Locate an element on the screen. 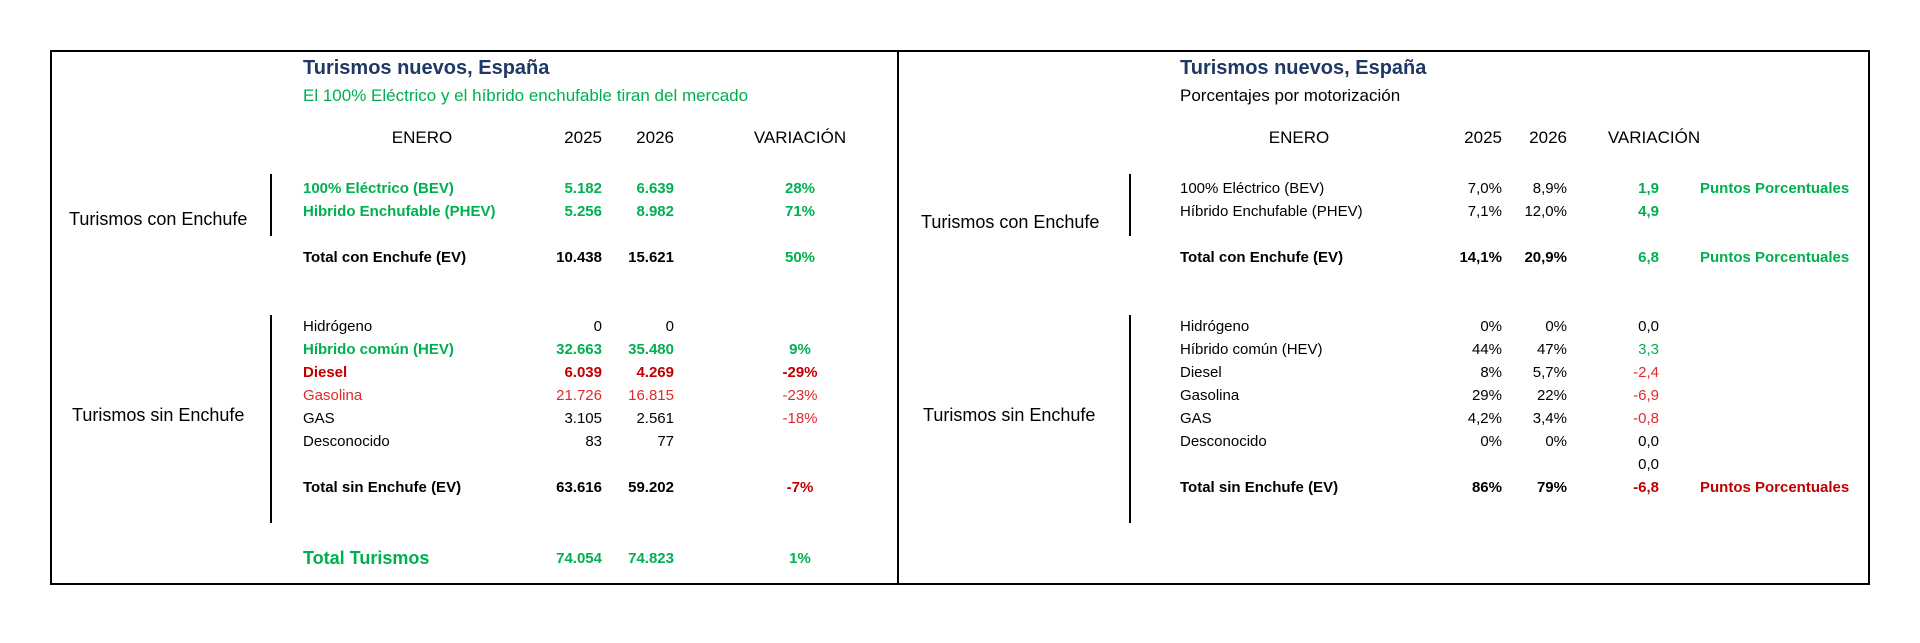 The width and height of the screenshot is (1920, 643). left-row-2026: 77 is located at coordinates (665, 441).